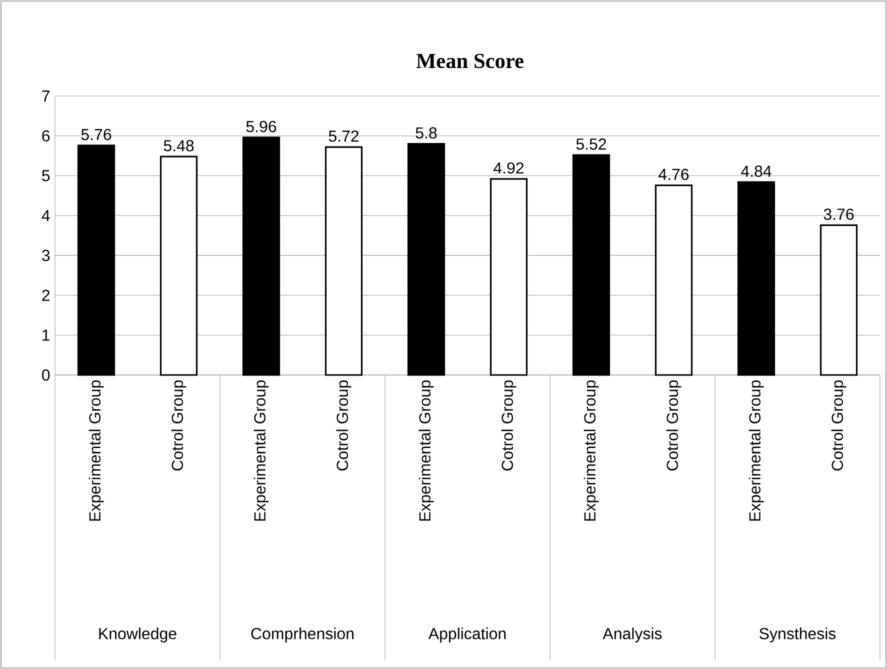 Image resolution: width=887 pixels, height=669 pixels. I want to click on y-tick-label: 3, so click(46, 256).